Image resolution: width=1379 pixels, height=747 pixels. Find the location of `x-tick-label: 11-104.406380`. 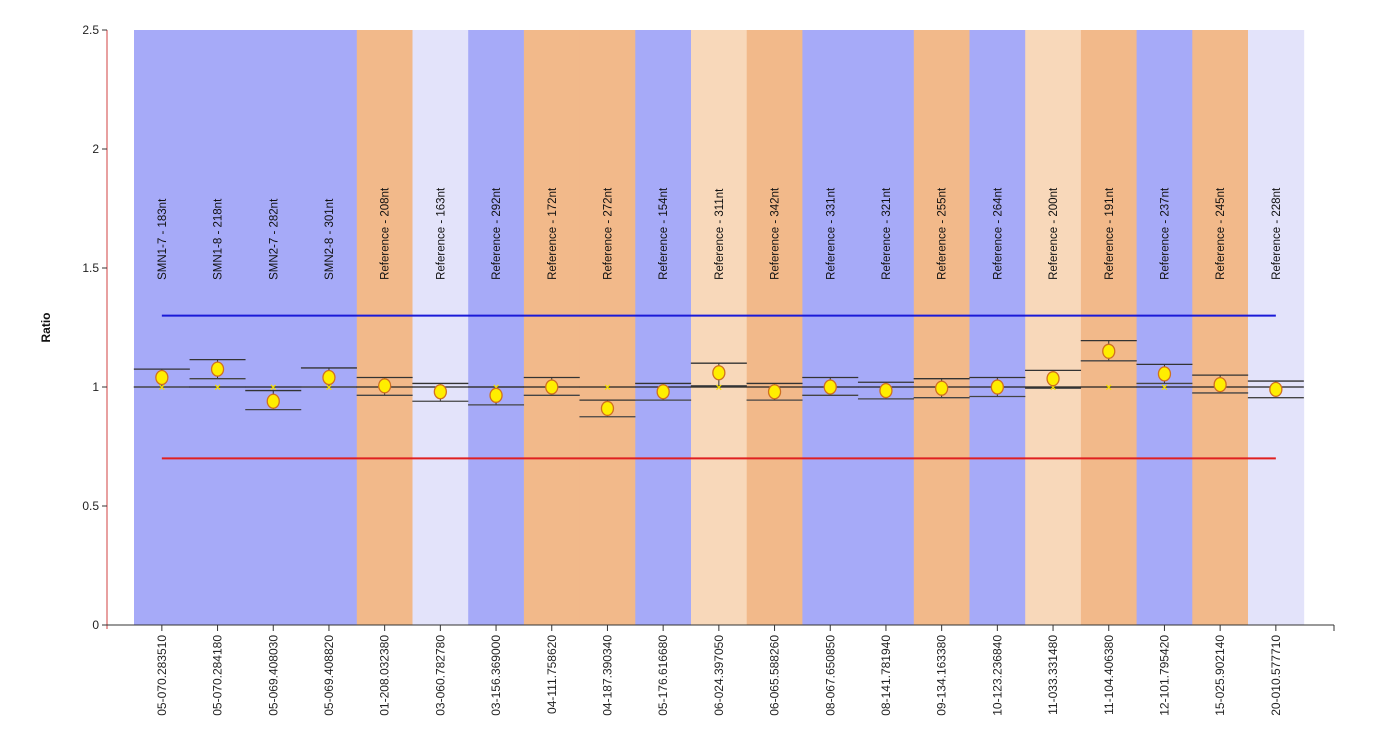

x-tick-label: 11-104.406380 is located at coordinates (1109, 675).